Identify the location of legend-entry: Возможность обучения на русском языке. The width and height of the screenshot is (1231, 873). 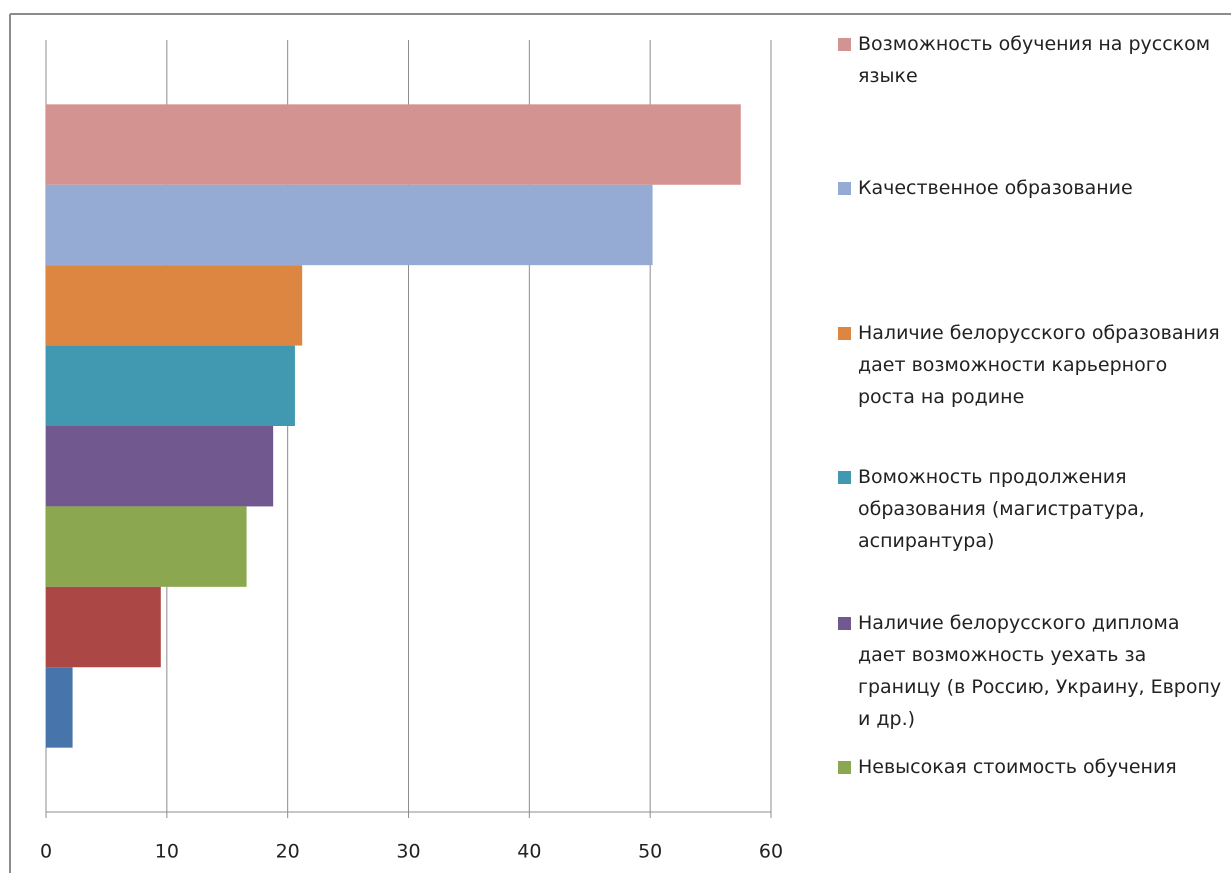
(1028, 60).